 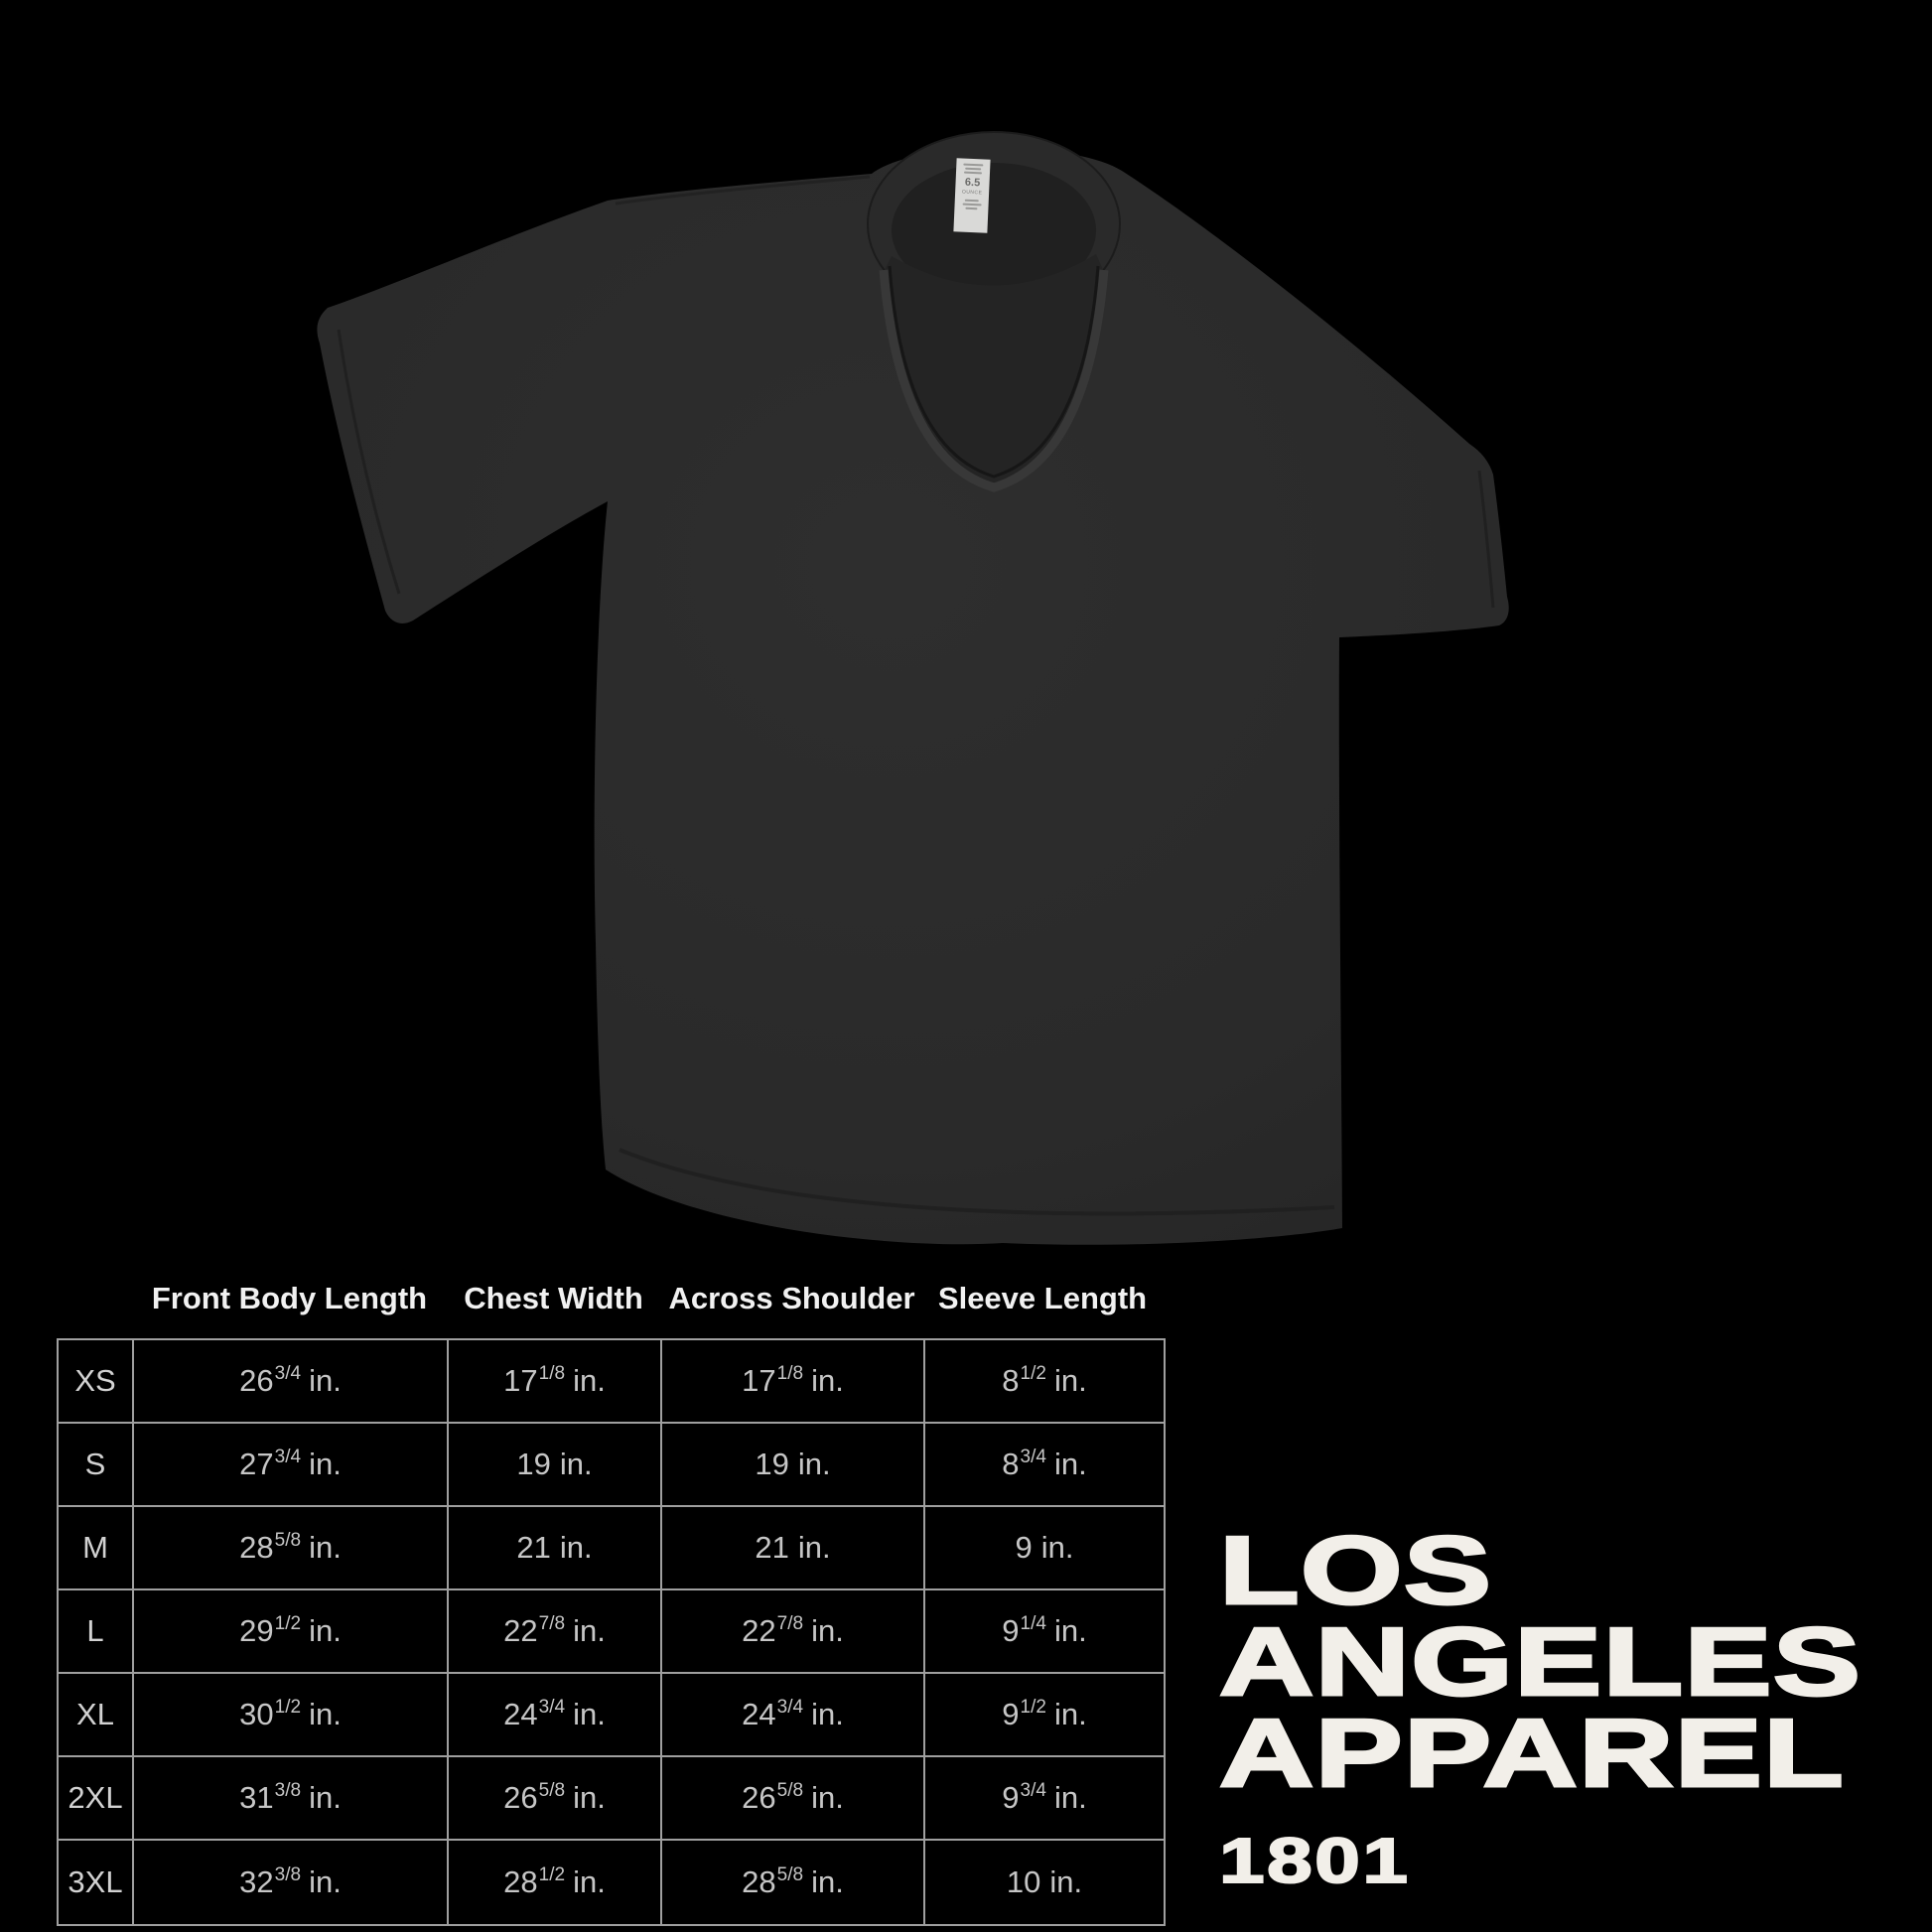 I want to click on style-number: 1801, so click(x=1315, y=1860).